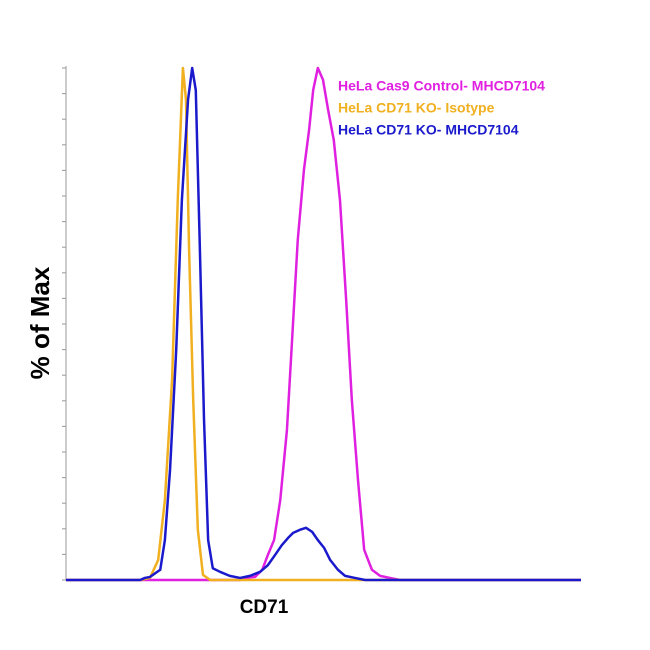 The height and width of the screenshot is (650, 650). I want to click on y-axis-label: % of Max, so click(40, 322).